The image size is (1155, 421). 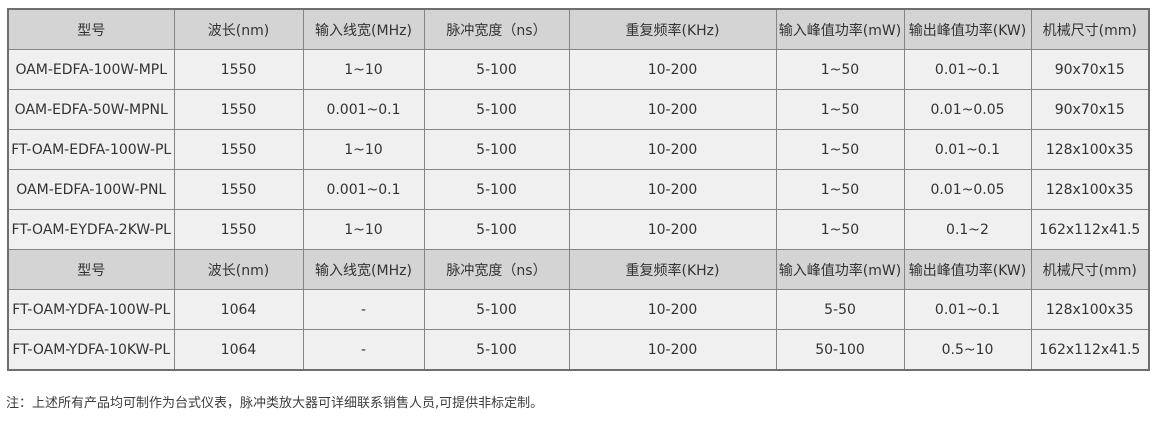 I want to click on value-cell: 0.5~10, so click(x=967, y=350).